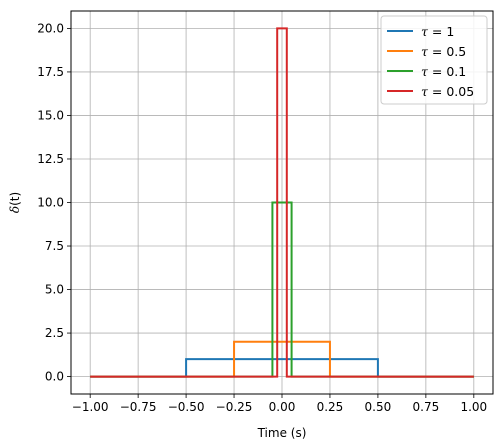 Image resolution: width=504 pixels, height=448 pixels. I want to click on x-tick-label: 0.50, so click(378, 407).